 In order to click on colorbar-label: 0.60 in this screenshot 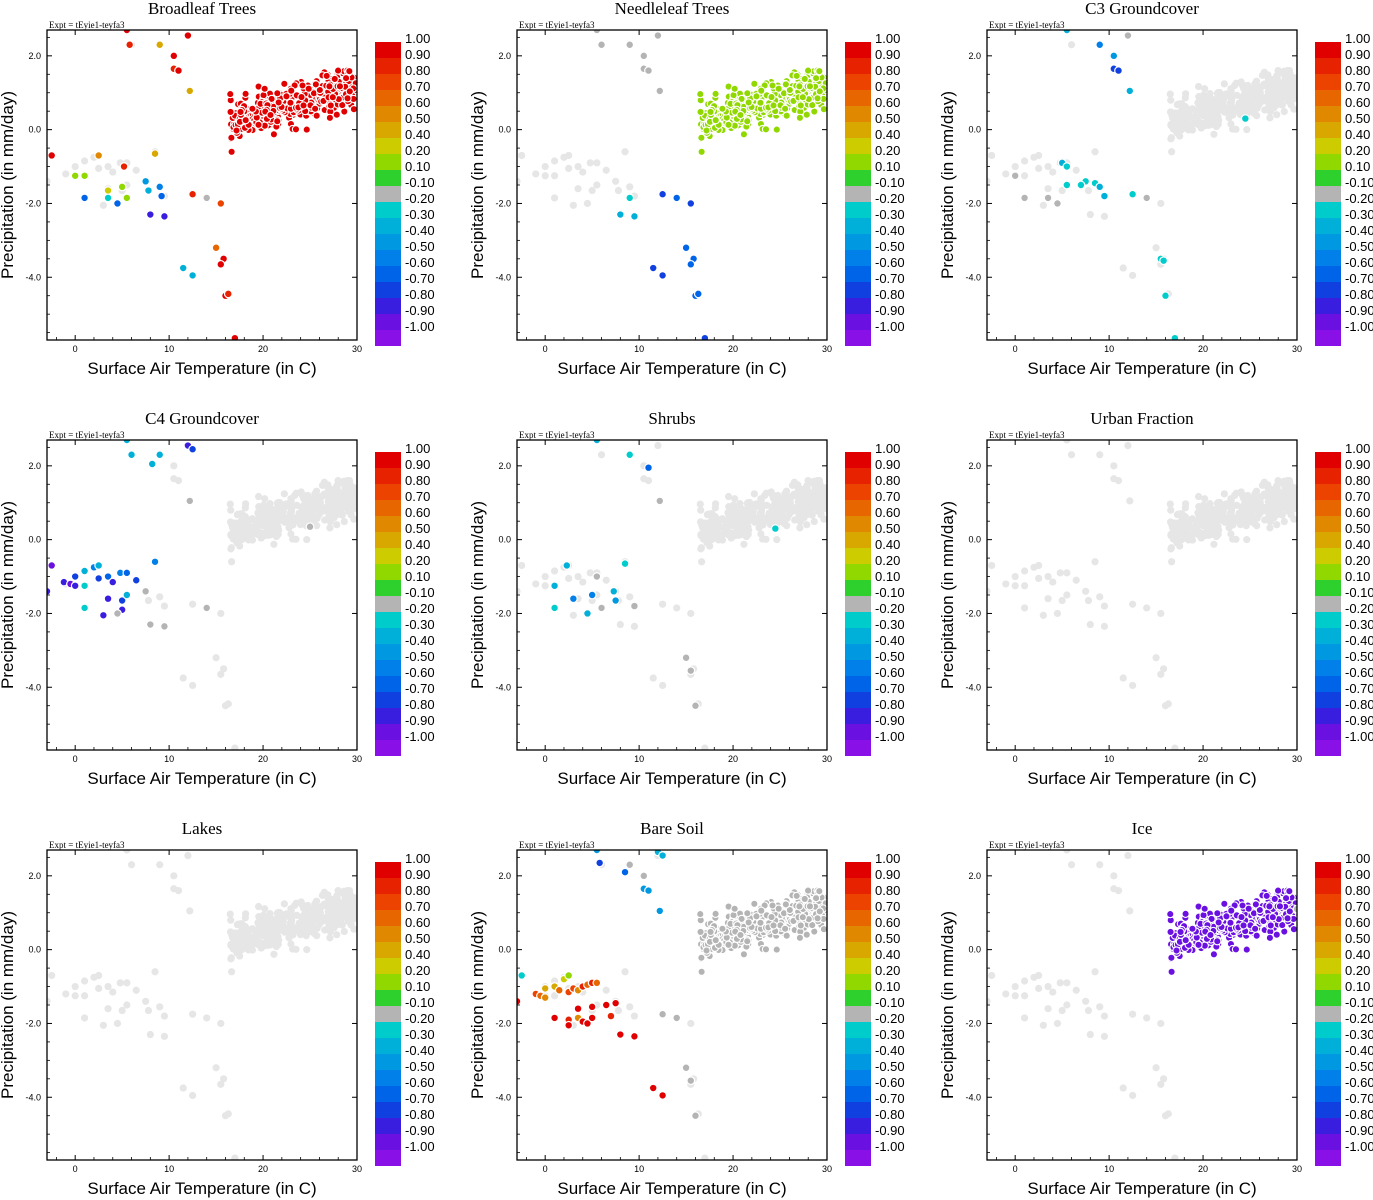, I will do `click(1357, 102)`.